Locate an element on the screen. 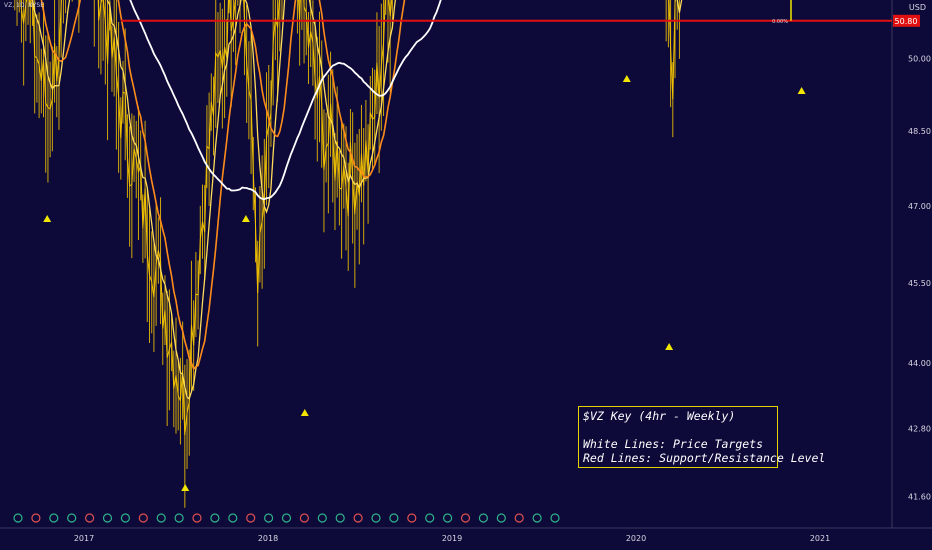  legend-red-lines: Red Lines: Support/Resistance Level is located at coordinates (704, 458).